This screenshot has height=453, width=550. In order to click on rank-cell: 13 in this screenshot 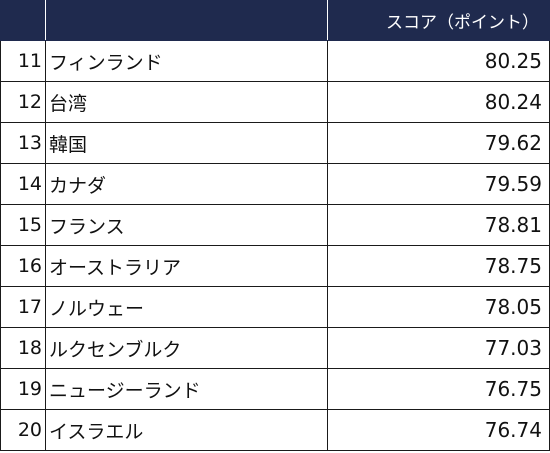, I will do `click(23, 143)`.